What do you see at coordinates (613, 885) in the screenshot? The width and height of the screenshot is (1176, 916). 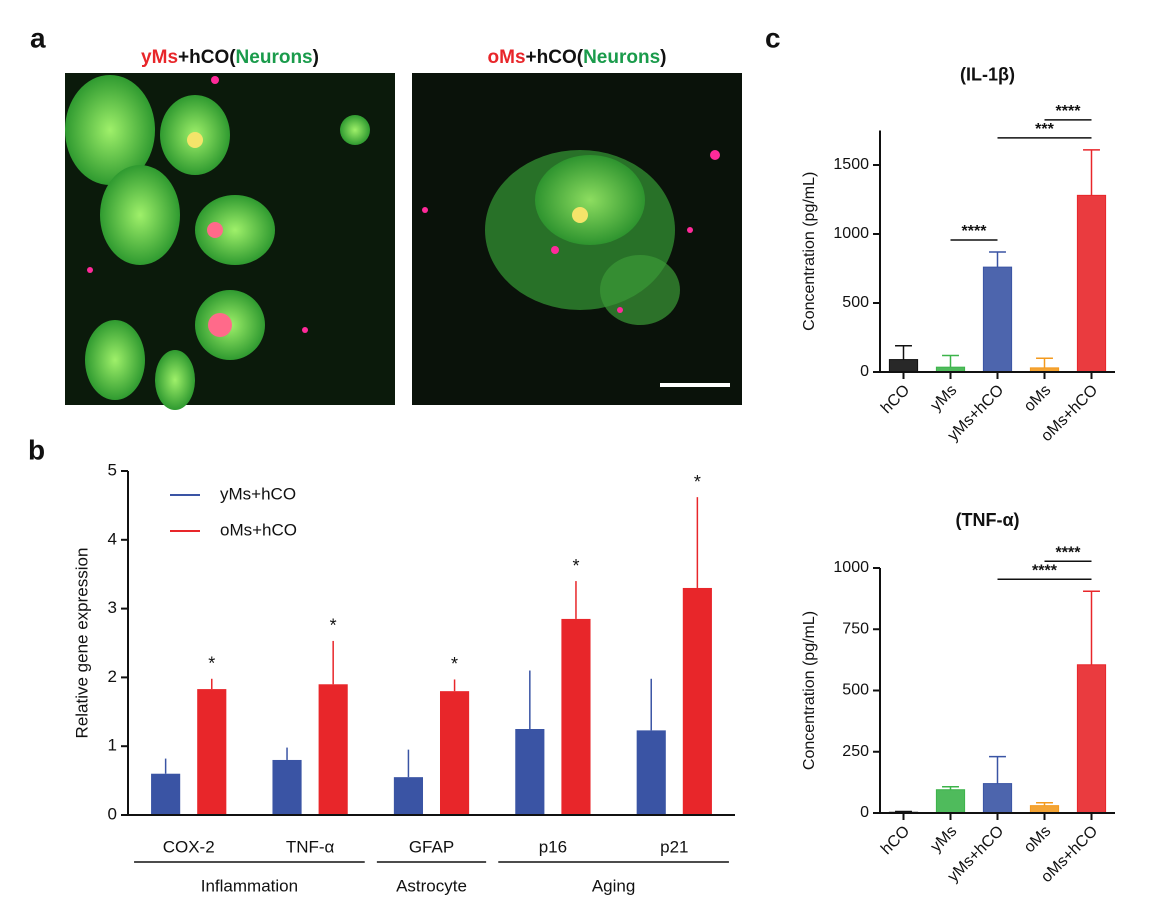 I see `group-label: Aging` at bounding box center [613, 885].